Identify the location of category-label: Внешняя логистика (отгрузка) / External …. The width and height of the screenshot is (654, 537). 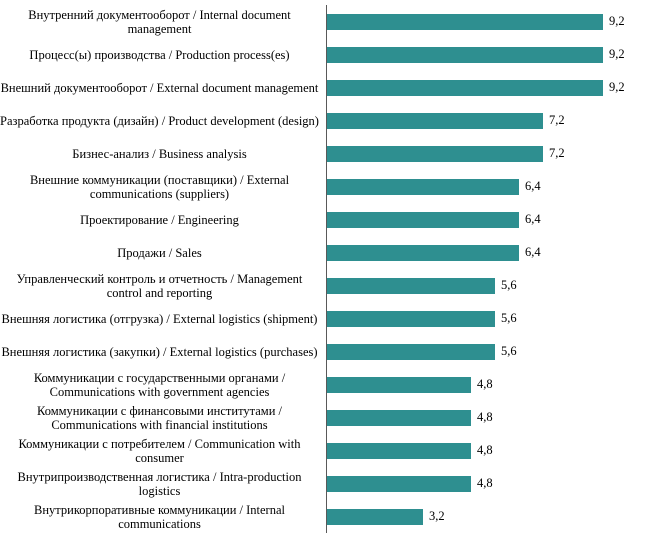
(159, 318).